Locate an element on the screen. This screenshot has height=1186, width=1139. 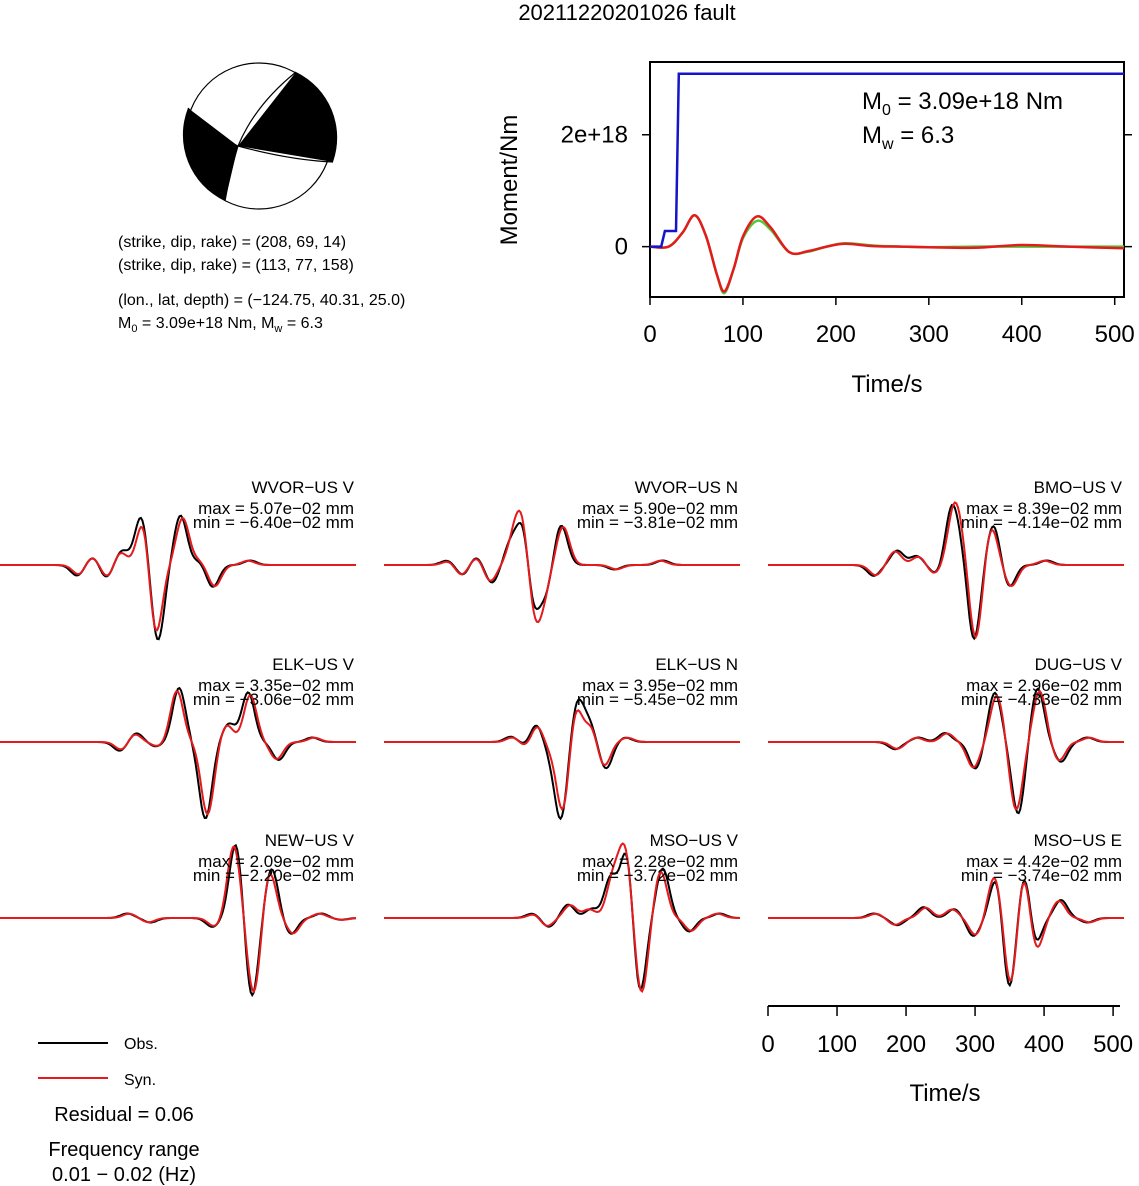
waveform-max-text: max = 3.95e−02 mm is located at coordinates (660, 685).